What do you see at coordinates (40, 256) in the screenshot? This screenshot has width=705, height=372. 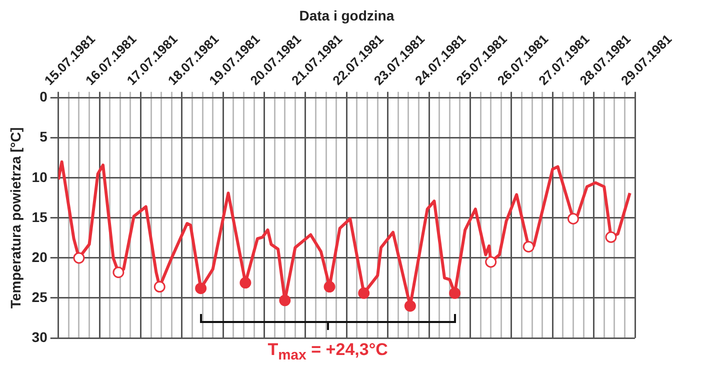 I see `y-tick-label: 20` at bounding box center [40, 256].